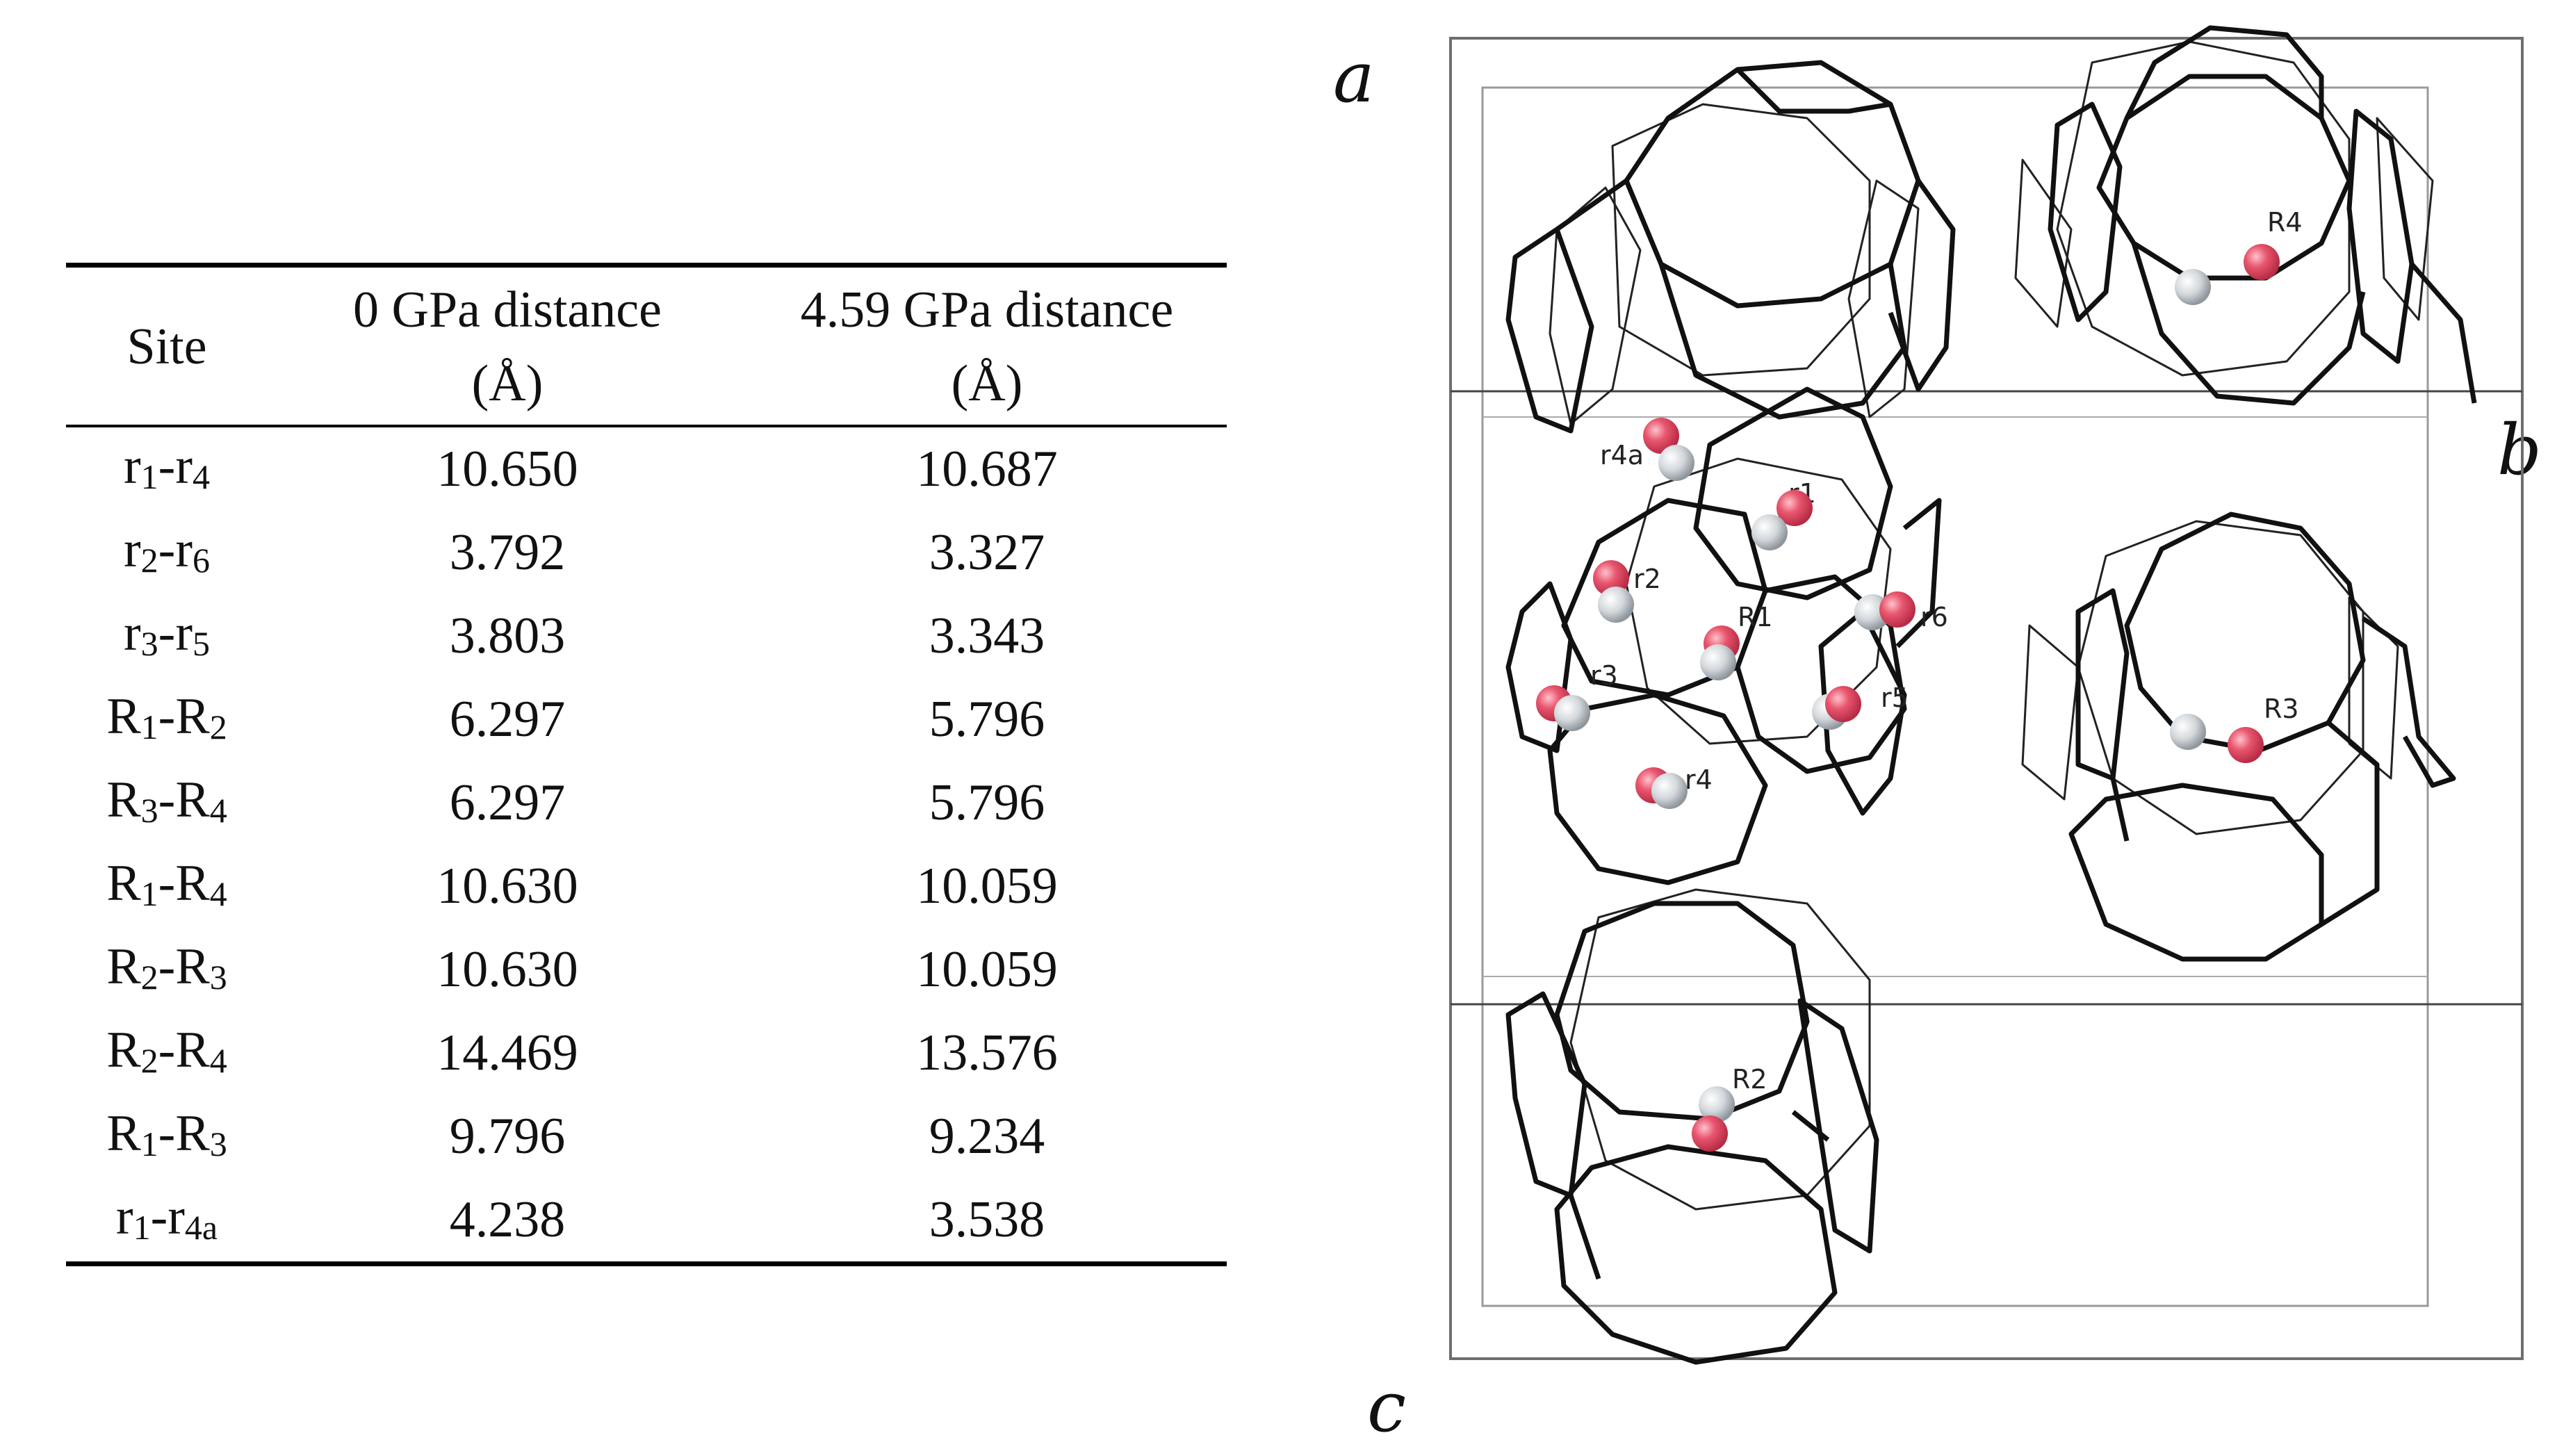  Describe the element at coordinates (1563, 708) in the screenshot. I see `molecule-r3` at that location.